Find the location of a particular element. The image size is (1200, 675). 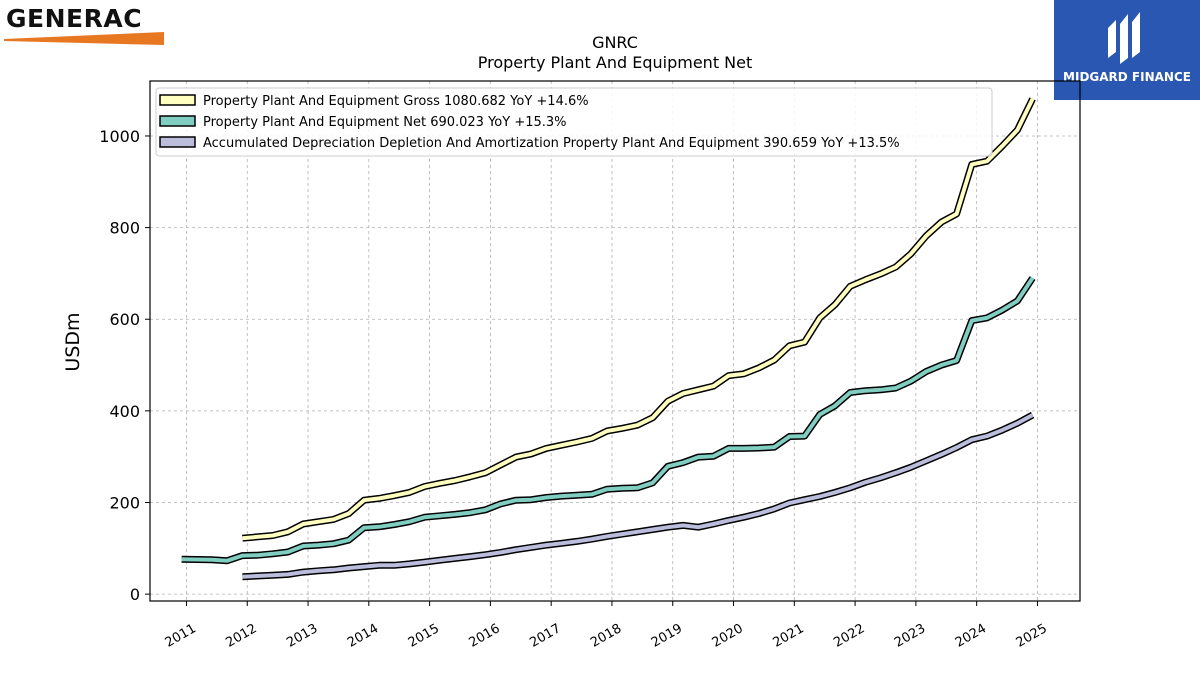

y-tick-label: 400 is located at coordinates (124, 411).